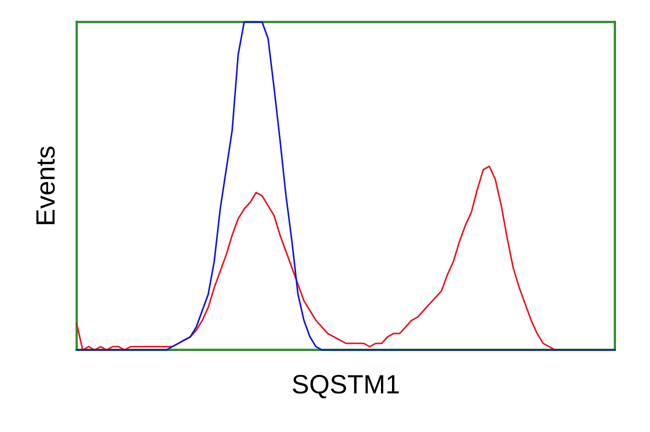  Describe the element at coordinates (345, 386) in the screenshot. I see `x-axis-title: SQSTM1` at that location.